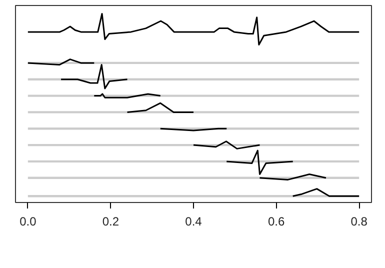 The width and height of the screenshot is (385, 268). Describe the element at coordinates (28, 221) in the screenshot. I see `x-tick-label: 0.0` at that location.